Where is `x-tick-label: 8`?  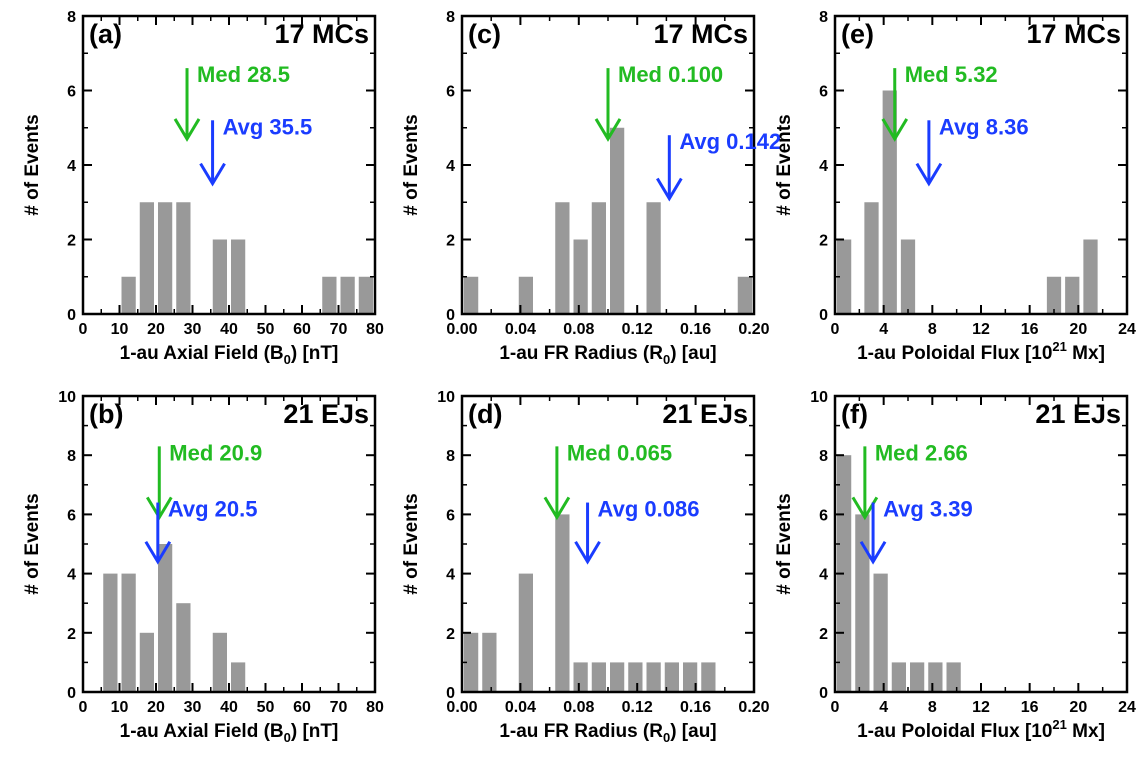 x-tick-label: 8 is located at coordinates (932, 329).